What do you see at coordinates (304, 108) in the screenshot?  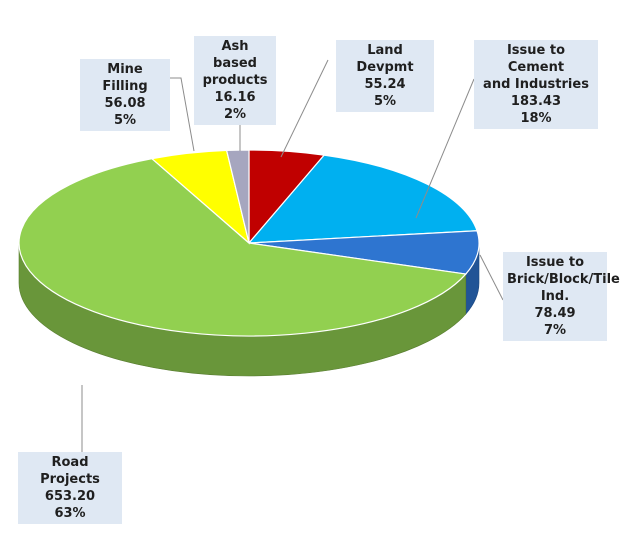 I see `leader-land-devpmt` at bounding box center [304, 108].